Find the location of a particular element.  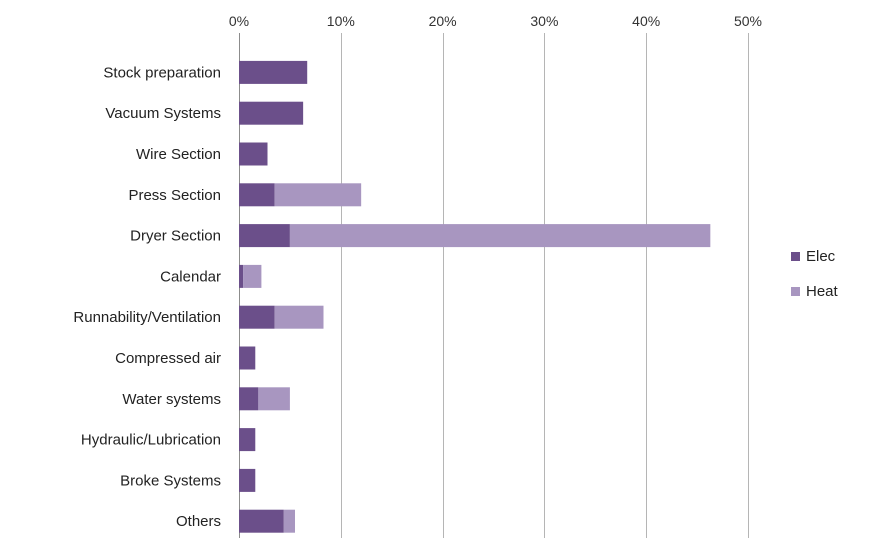

category-label-10: Broke Systems is located at coordinates (170, 480).